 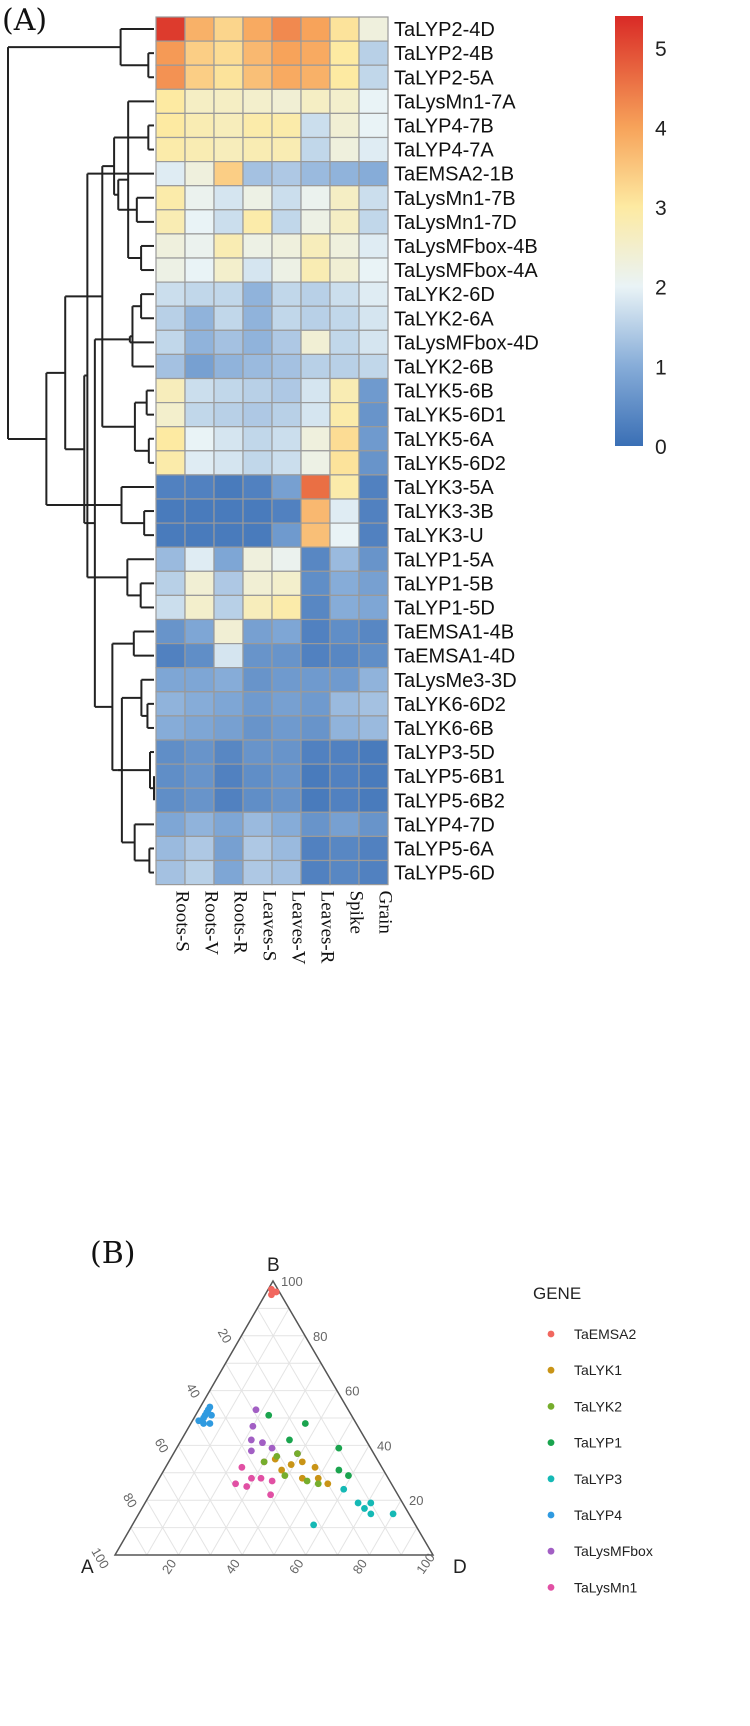 What do you see at coordinates (112, 1253) in the screenshot?
I see `panel-b-label: (B)` at bounding box center [112, 1253].